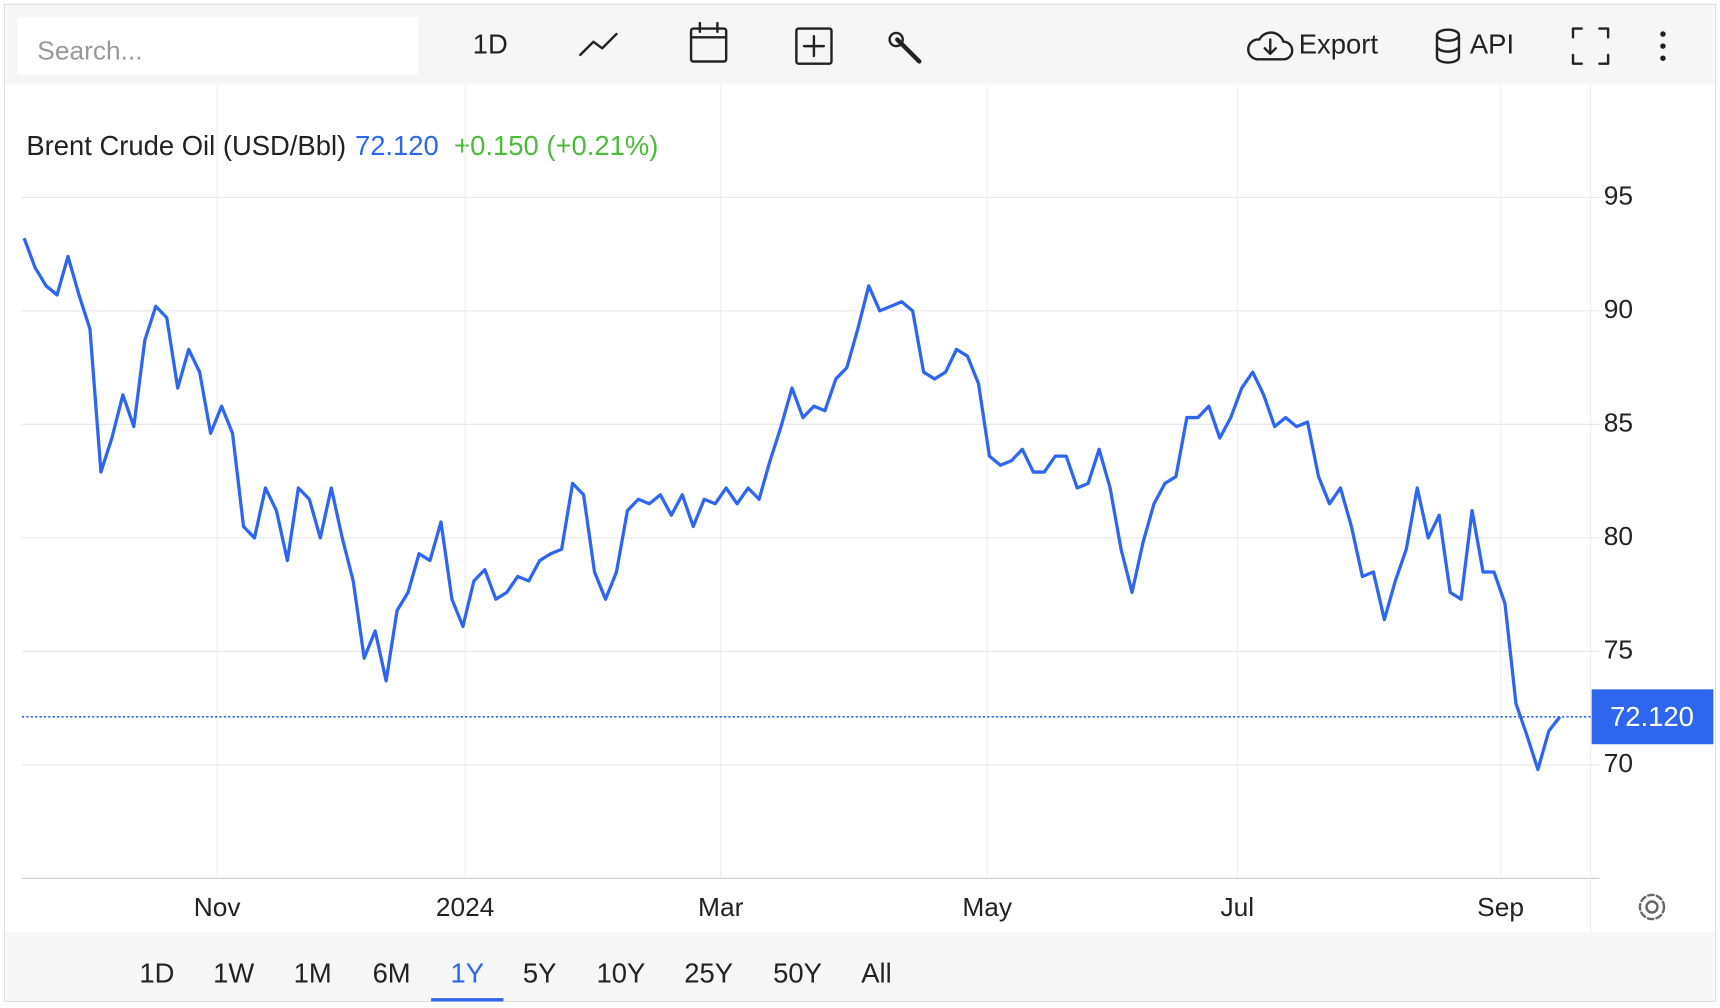 The image size is (1720, 1008). What do you see at coordinates (1270, 46) in the screenshot?
I see `export-icon` at bounding box center [1270, 46].